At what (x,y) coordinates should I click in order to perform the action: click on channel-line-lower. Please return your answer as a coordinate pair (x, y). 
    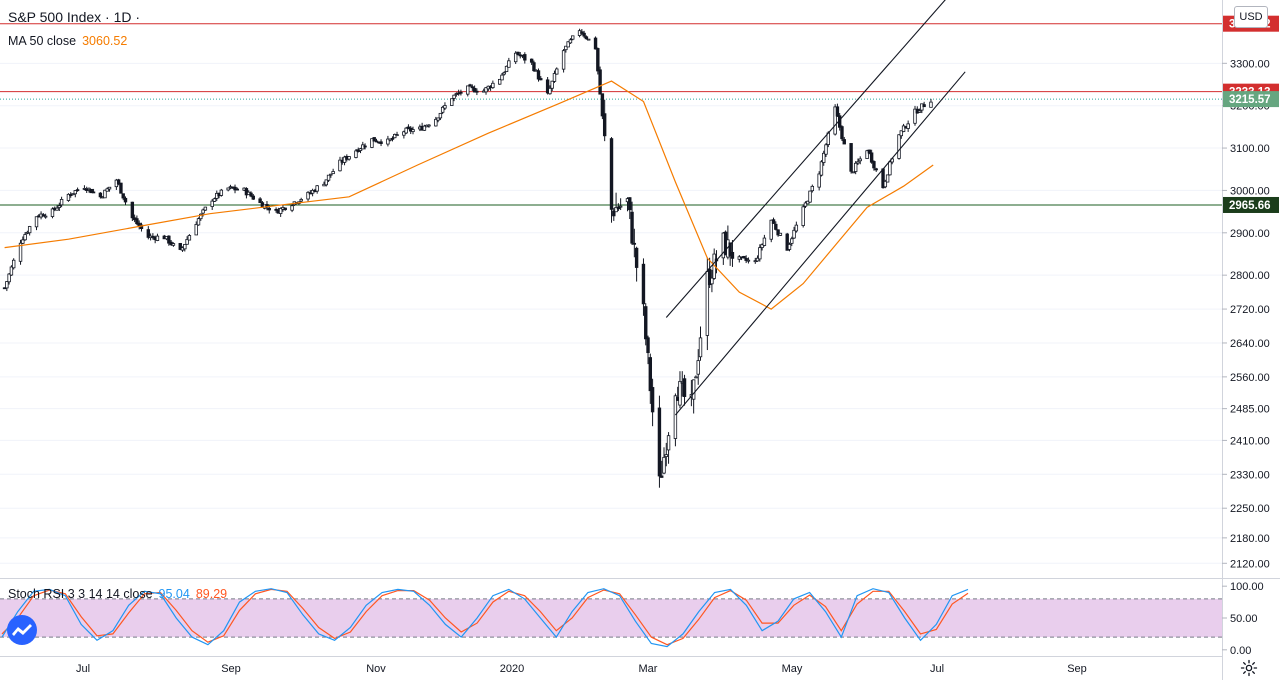
    Looking at the image, I should click on (820, 243).